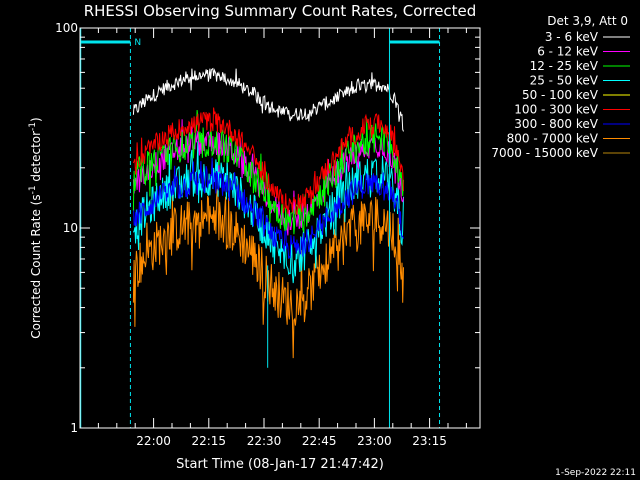 This screenshot has height=480, width=640. Describe the element at coordinates (264, 441) in the screenshot. I see `x-tick-label: 22:30` at that location.